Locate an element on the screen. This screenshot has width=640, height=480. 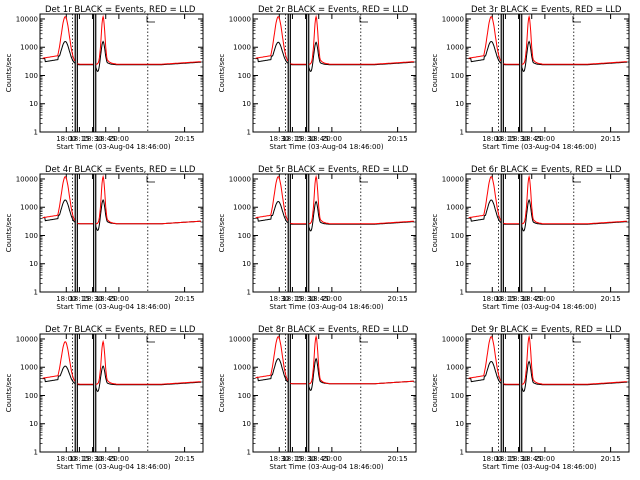
panel-title: Det 1r BLACK = Events, RED = LLD is located at coordinates (120, 10).